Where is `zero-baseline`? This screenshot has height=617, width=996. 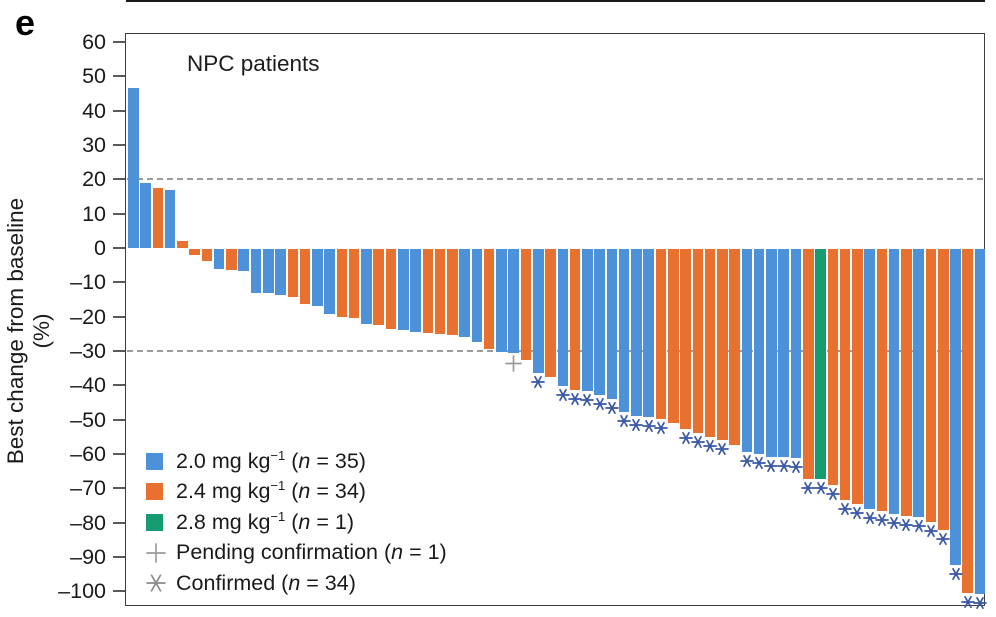 zero-baseline is located at coordinates (555, 1).